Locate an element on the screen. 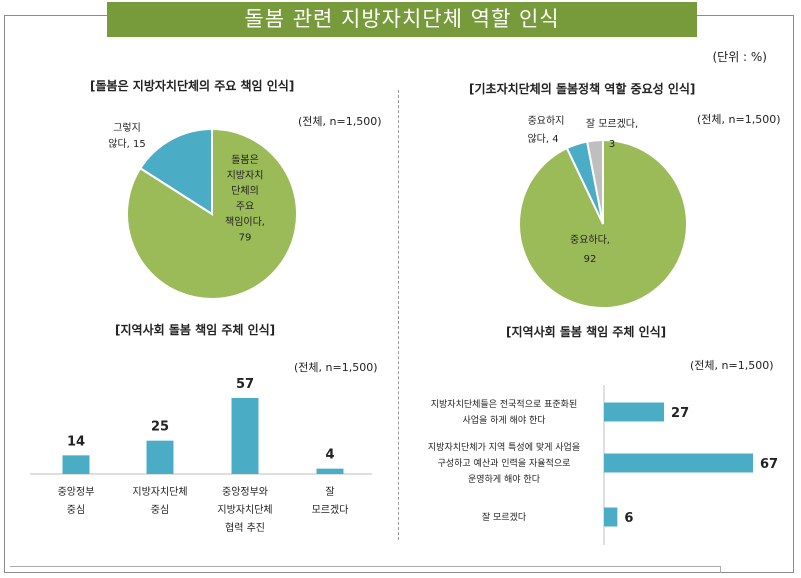 The height and width of the screenshot is (578, 801). pie1-note: (전체, n=1,500) is located at coordinates (340, 121).